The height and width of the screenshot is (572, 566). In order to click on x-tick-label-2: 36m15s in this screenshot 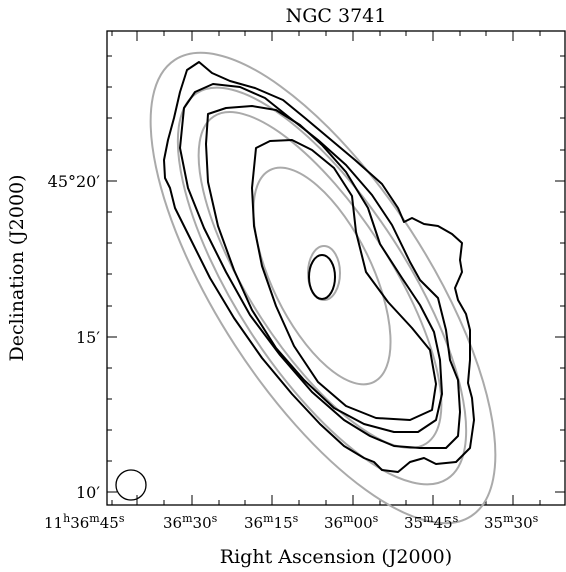, I will do `click(271, 522)`.